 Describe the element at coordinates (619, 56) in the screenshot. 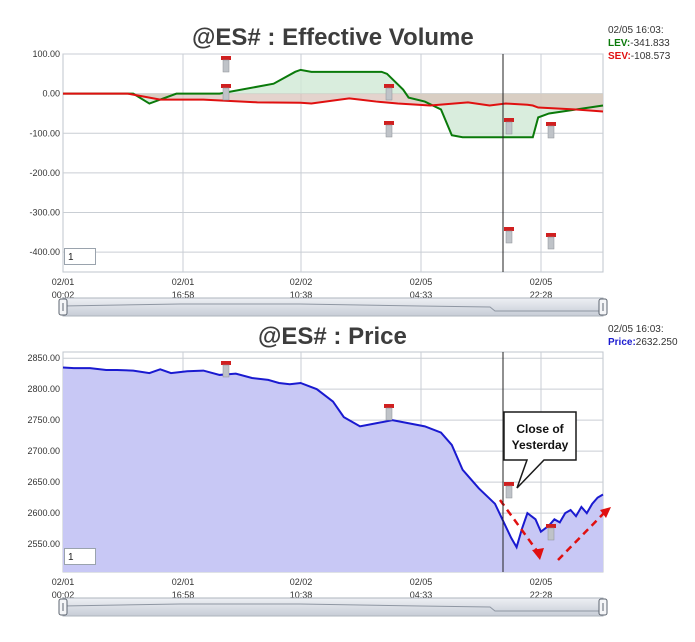

I see `sev-label: SEV:` at that location.